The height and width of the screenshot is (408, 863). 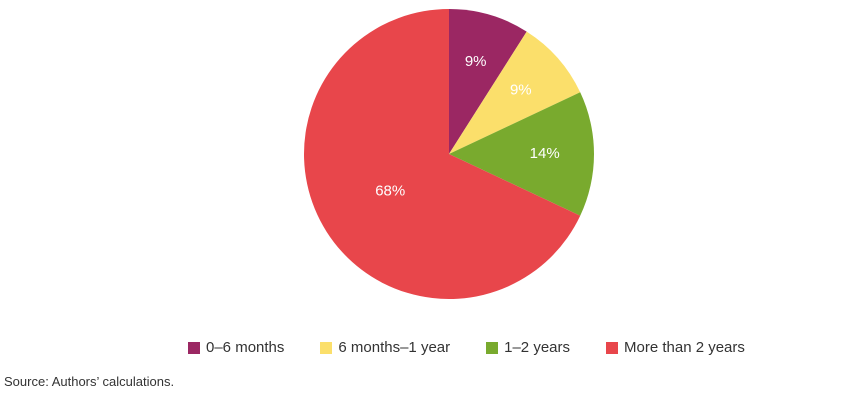 I want to click on legend-label: More than 2 years, so click(x=684, y=347).